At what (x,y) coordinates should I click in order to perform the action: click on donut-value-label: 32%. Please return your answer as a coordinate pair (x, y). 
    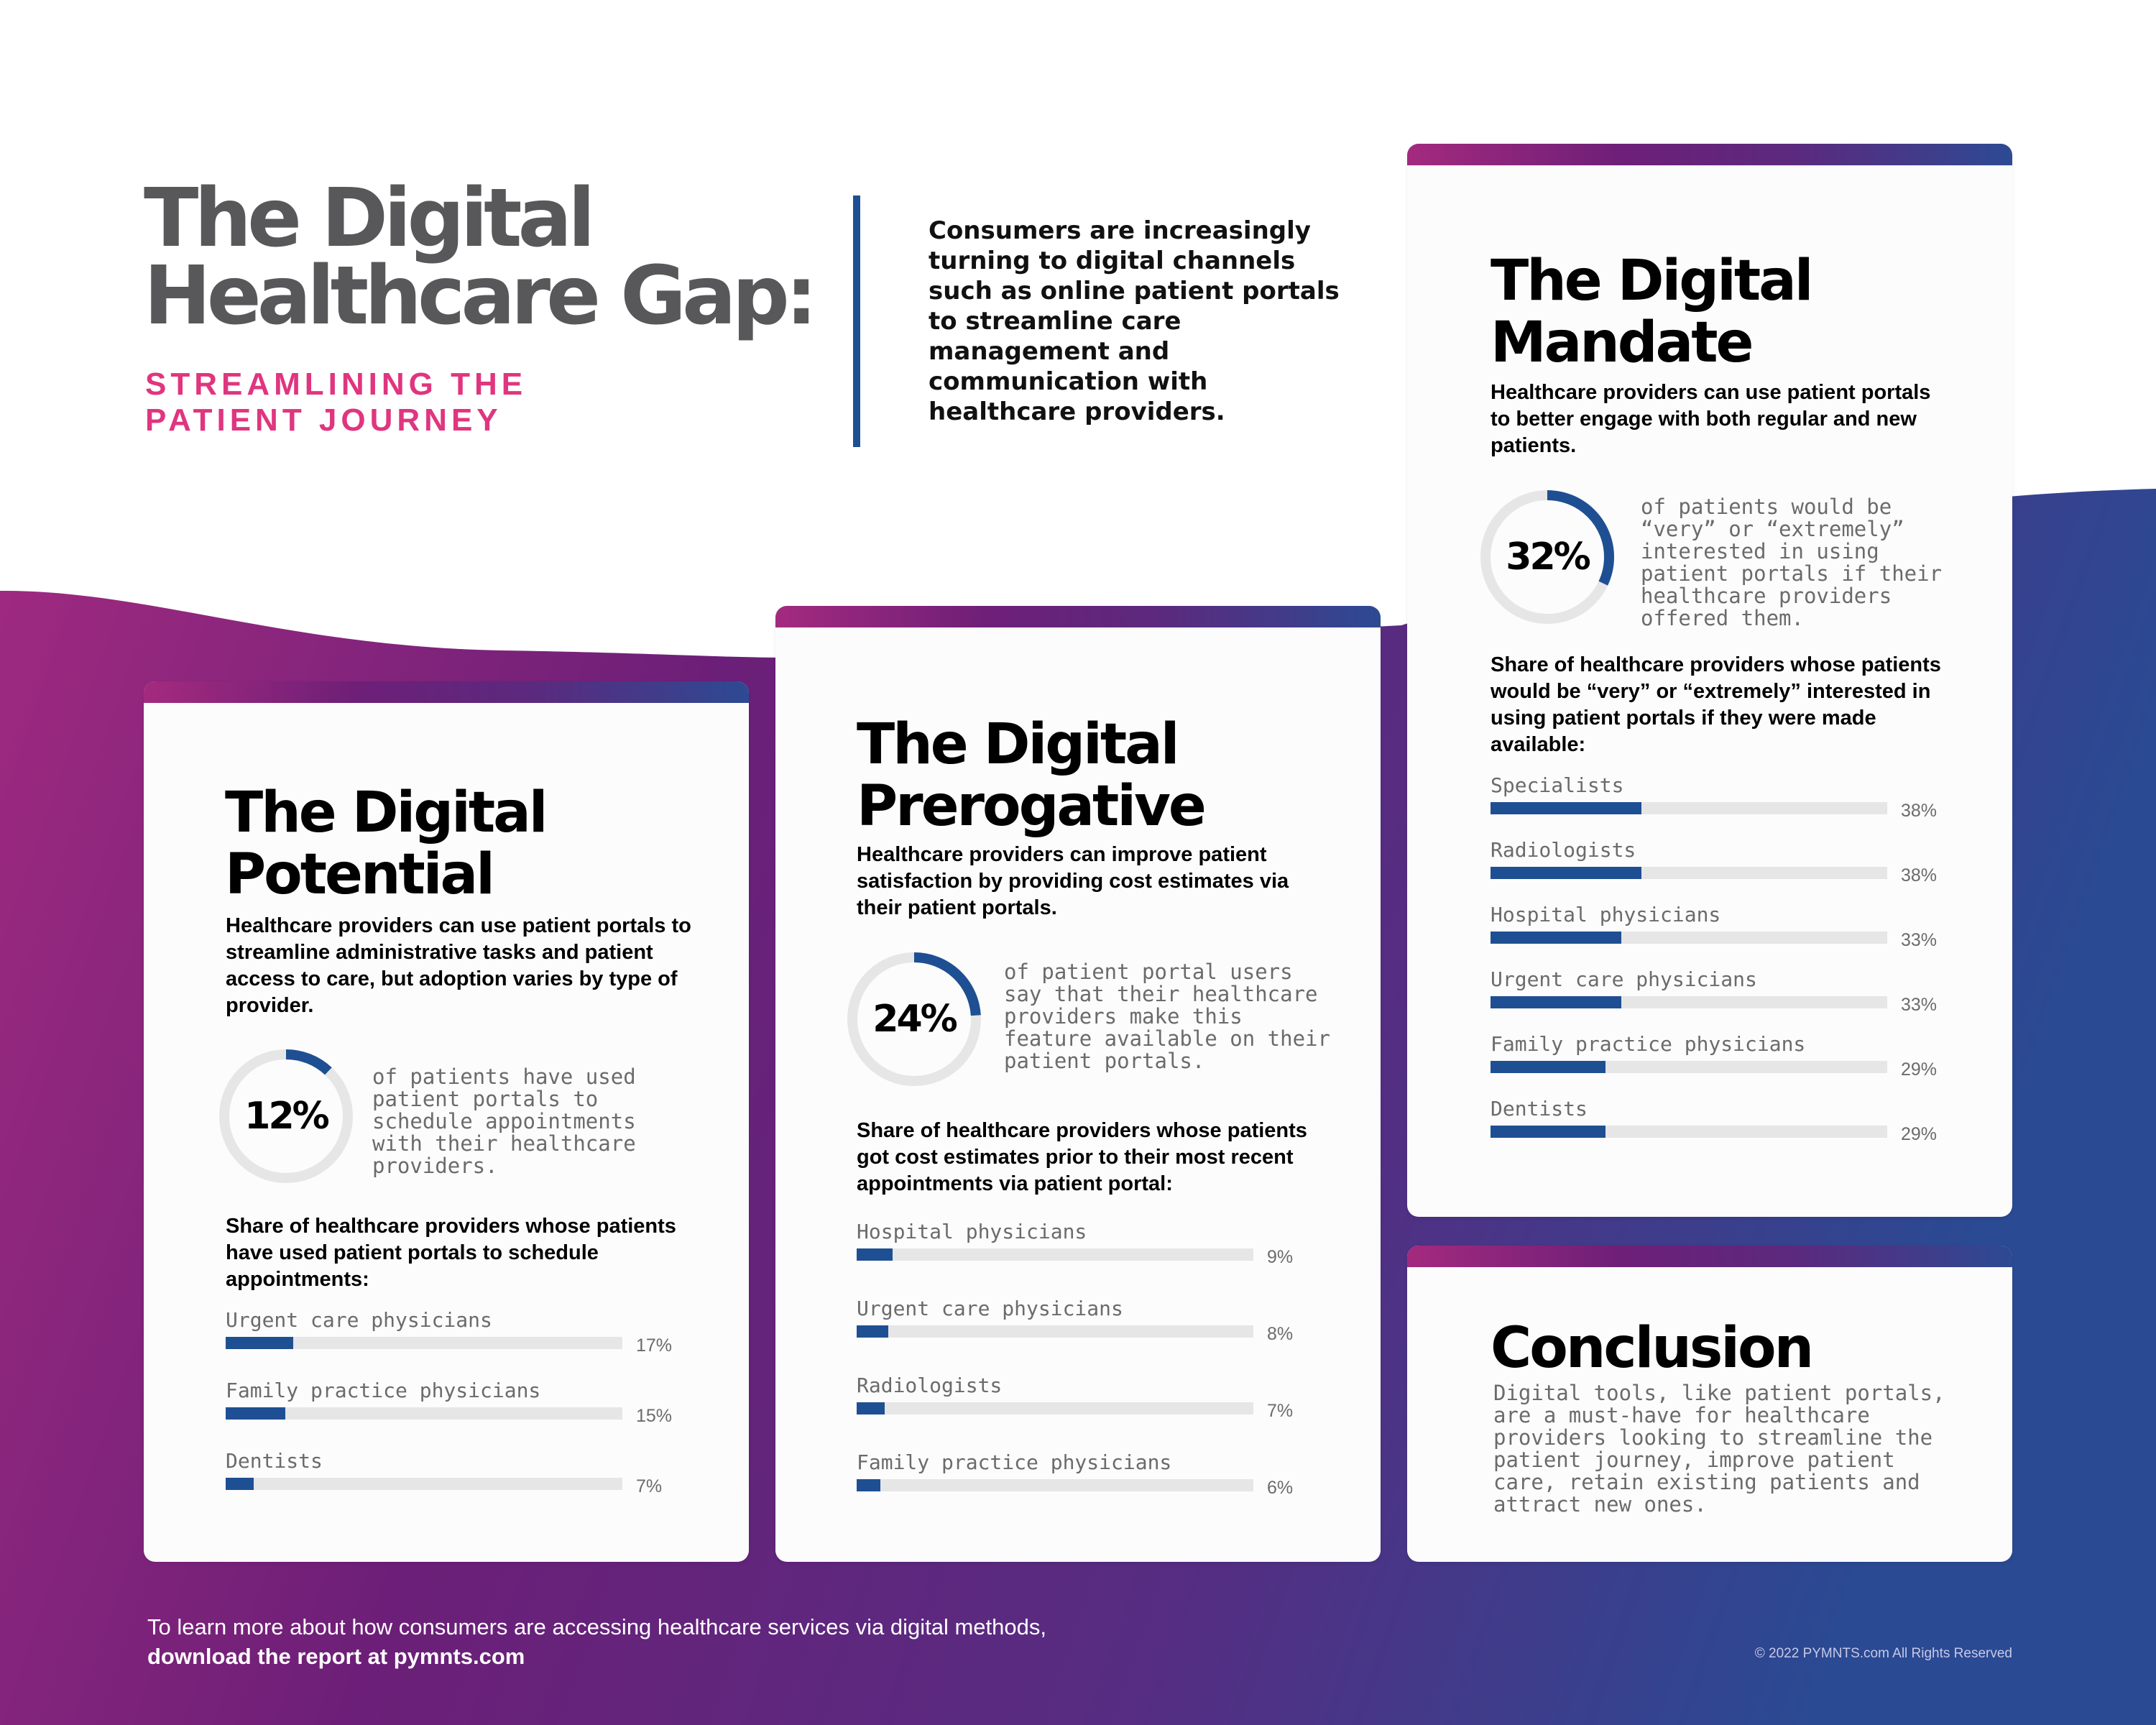
    Looking at the image, I should click on (1548, 557).